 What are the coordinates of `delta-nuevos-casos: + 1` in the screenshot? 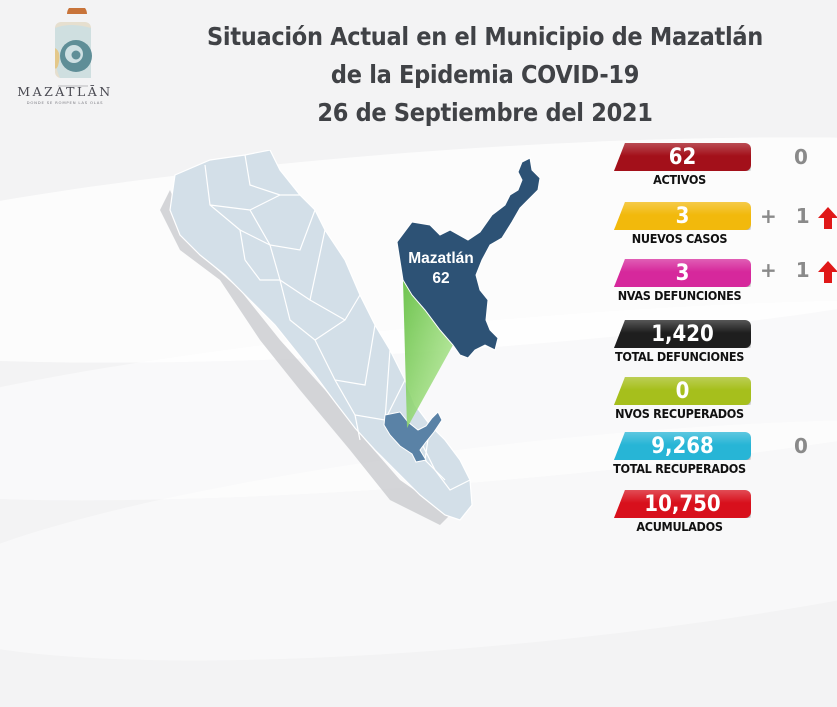 It's located at (798, 217).